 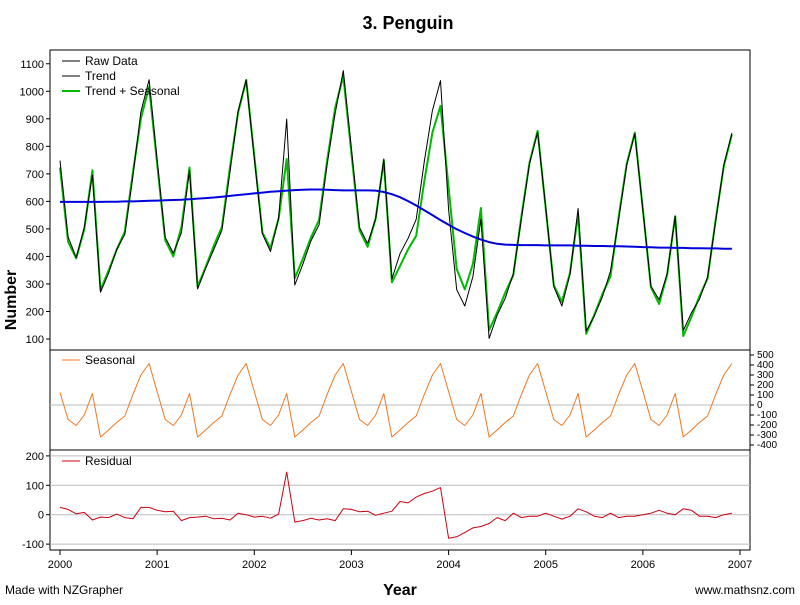 What do you see at coordinates (110, 360) in the screenshot?
I see `seasonal-panel-label: Seasonal` at bounding box center [110, 360].